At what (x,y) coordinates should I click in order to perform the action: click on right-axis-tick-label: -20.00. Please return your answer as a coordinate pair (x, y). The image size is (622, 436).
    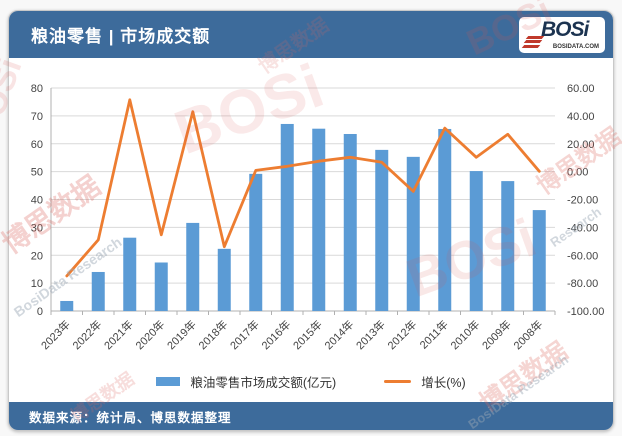
    Looking at the image, I should click on (582, 201).